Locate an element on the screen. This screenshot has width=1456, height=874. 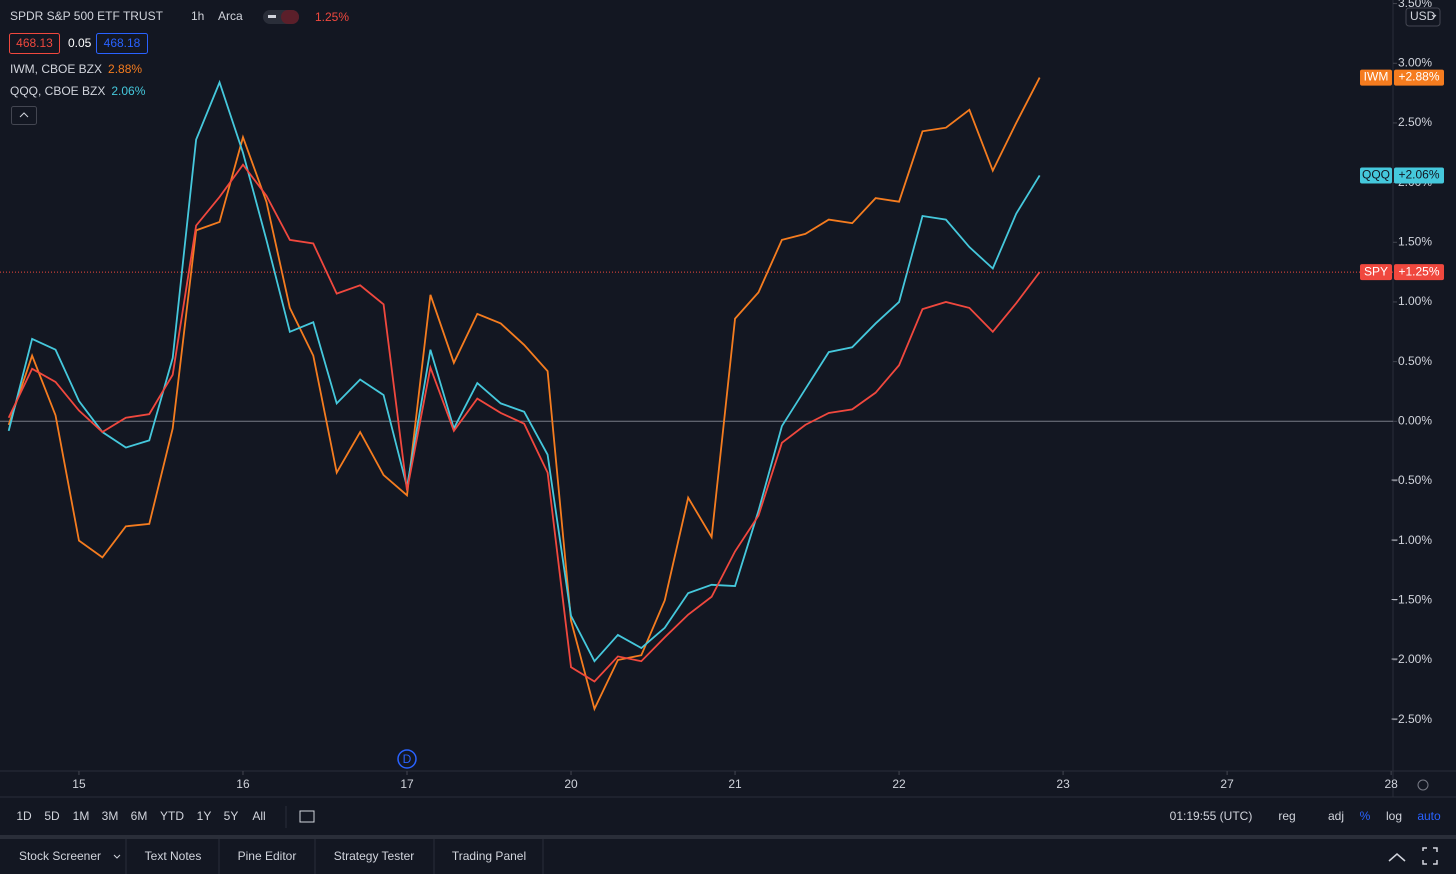
symbol-title: SPDR S&P 500 ETF TRUST is located at coordinates (87, 16).